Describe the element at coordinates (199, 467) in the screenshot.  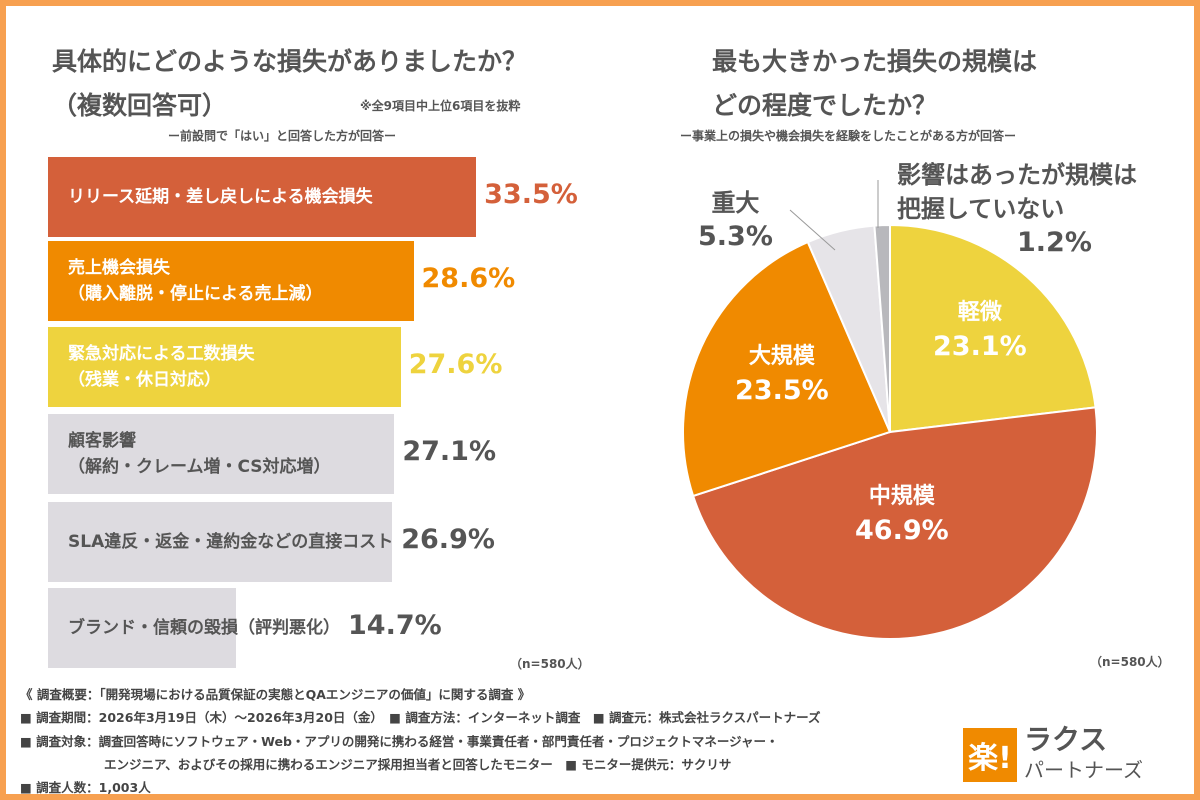
I see `bar-category-line: （解約・クレーム増・CS対応増）` at that location.